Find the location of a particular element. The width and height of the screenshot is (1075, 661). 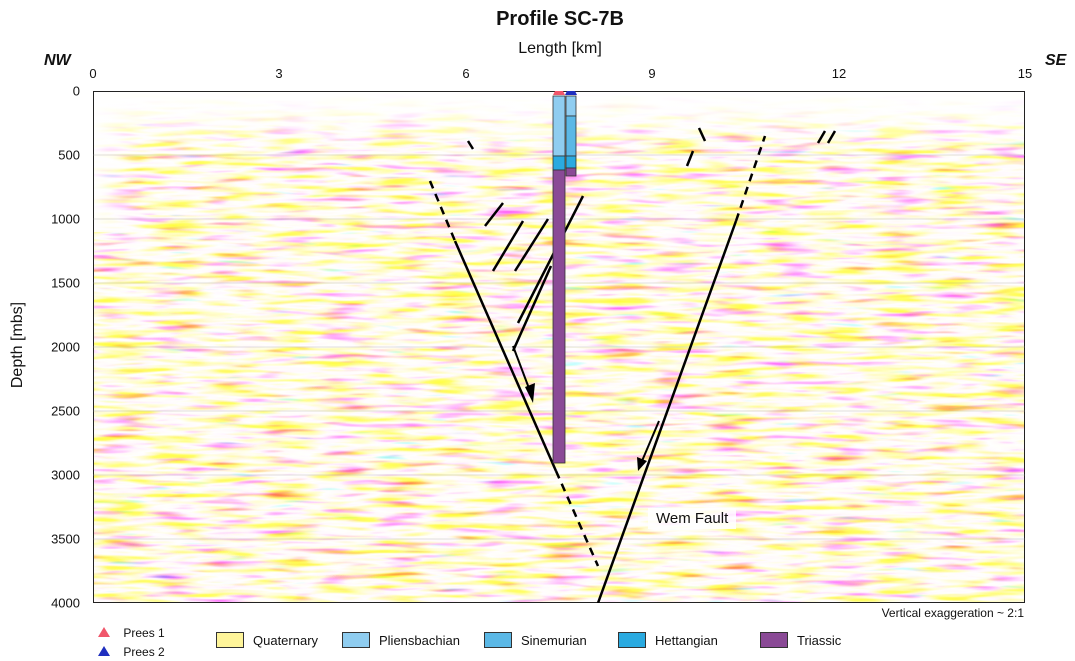

legend-label-triassic: Triassic is located at coordinates (819, 640).